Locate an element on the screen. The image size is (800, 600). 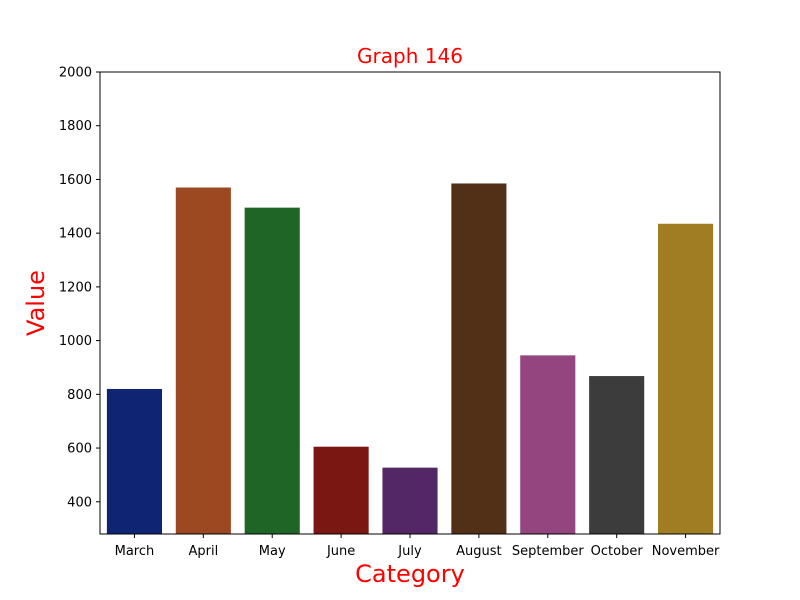
chart-title: Graph 146 is located at coordinates (410, 56).